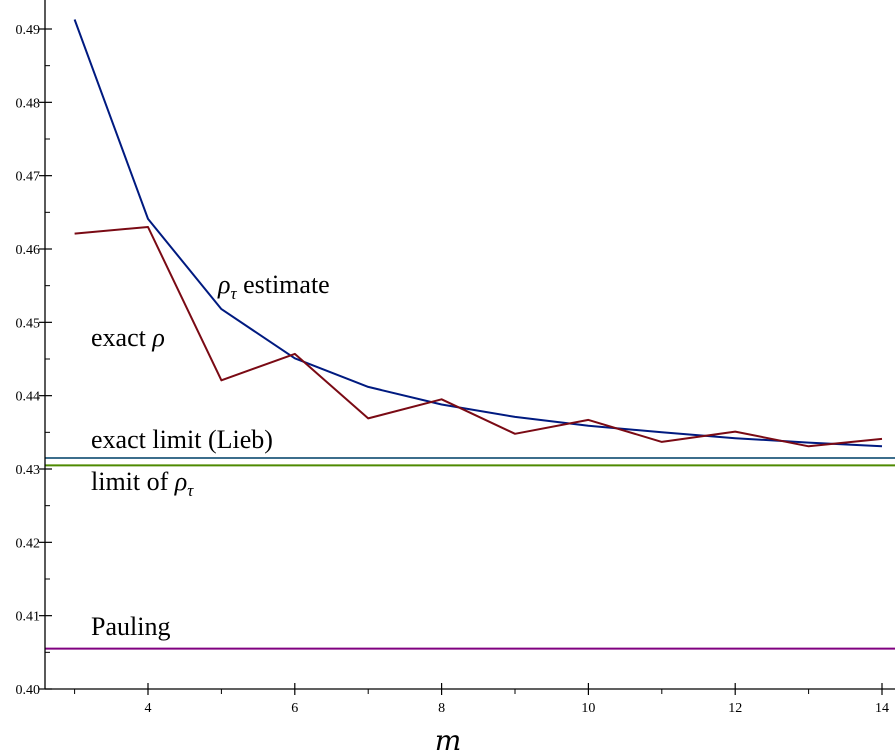 This screenshot has width=895, height=756. What do you see at coordinates (588, 708) in the screenshot?
I see `x-tick-label-3: 10` at bounding box center [588, 708].